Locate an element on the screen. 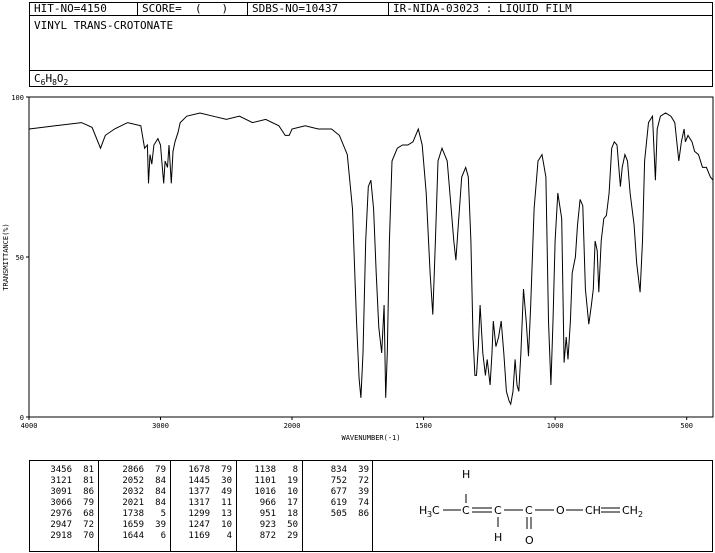  peak-column: 834 39 752 72 677 39 619 74 505 86 is located at coordinates (338, 506).